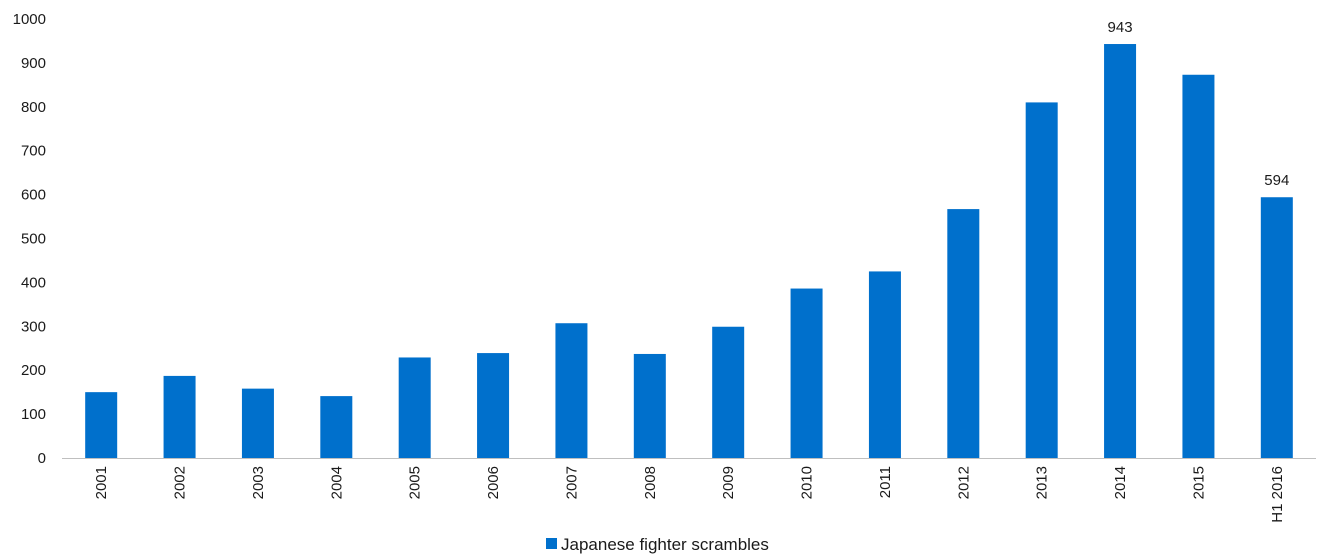 Image resolution: width=1335 pixels, height=554 pixels. I want to click on data-label: 943, so click(1120, 27).